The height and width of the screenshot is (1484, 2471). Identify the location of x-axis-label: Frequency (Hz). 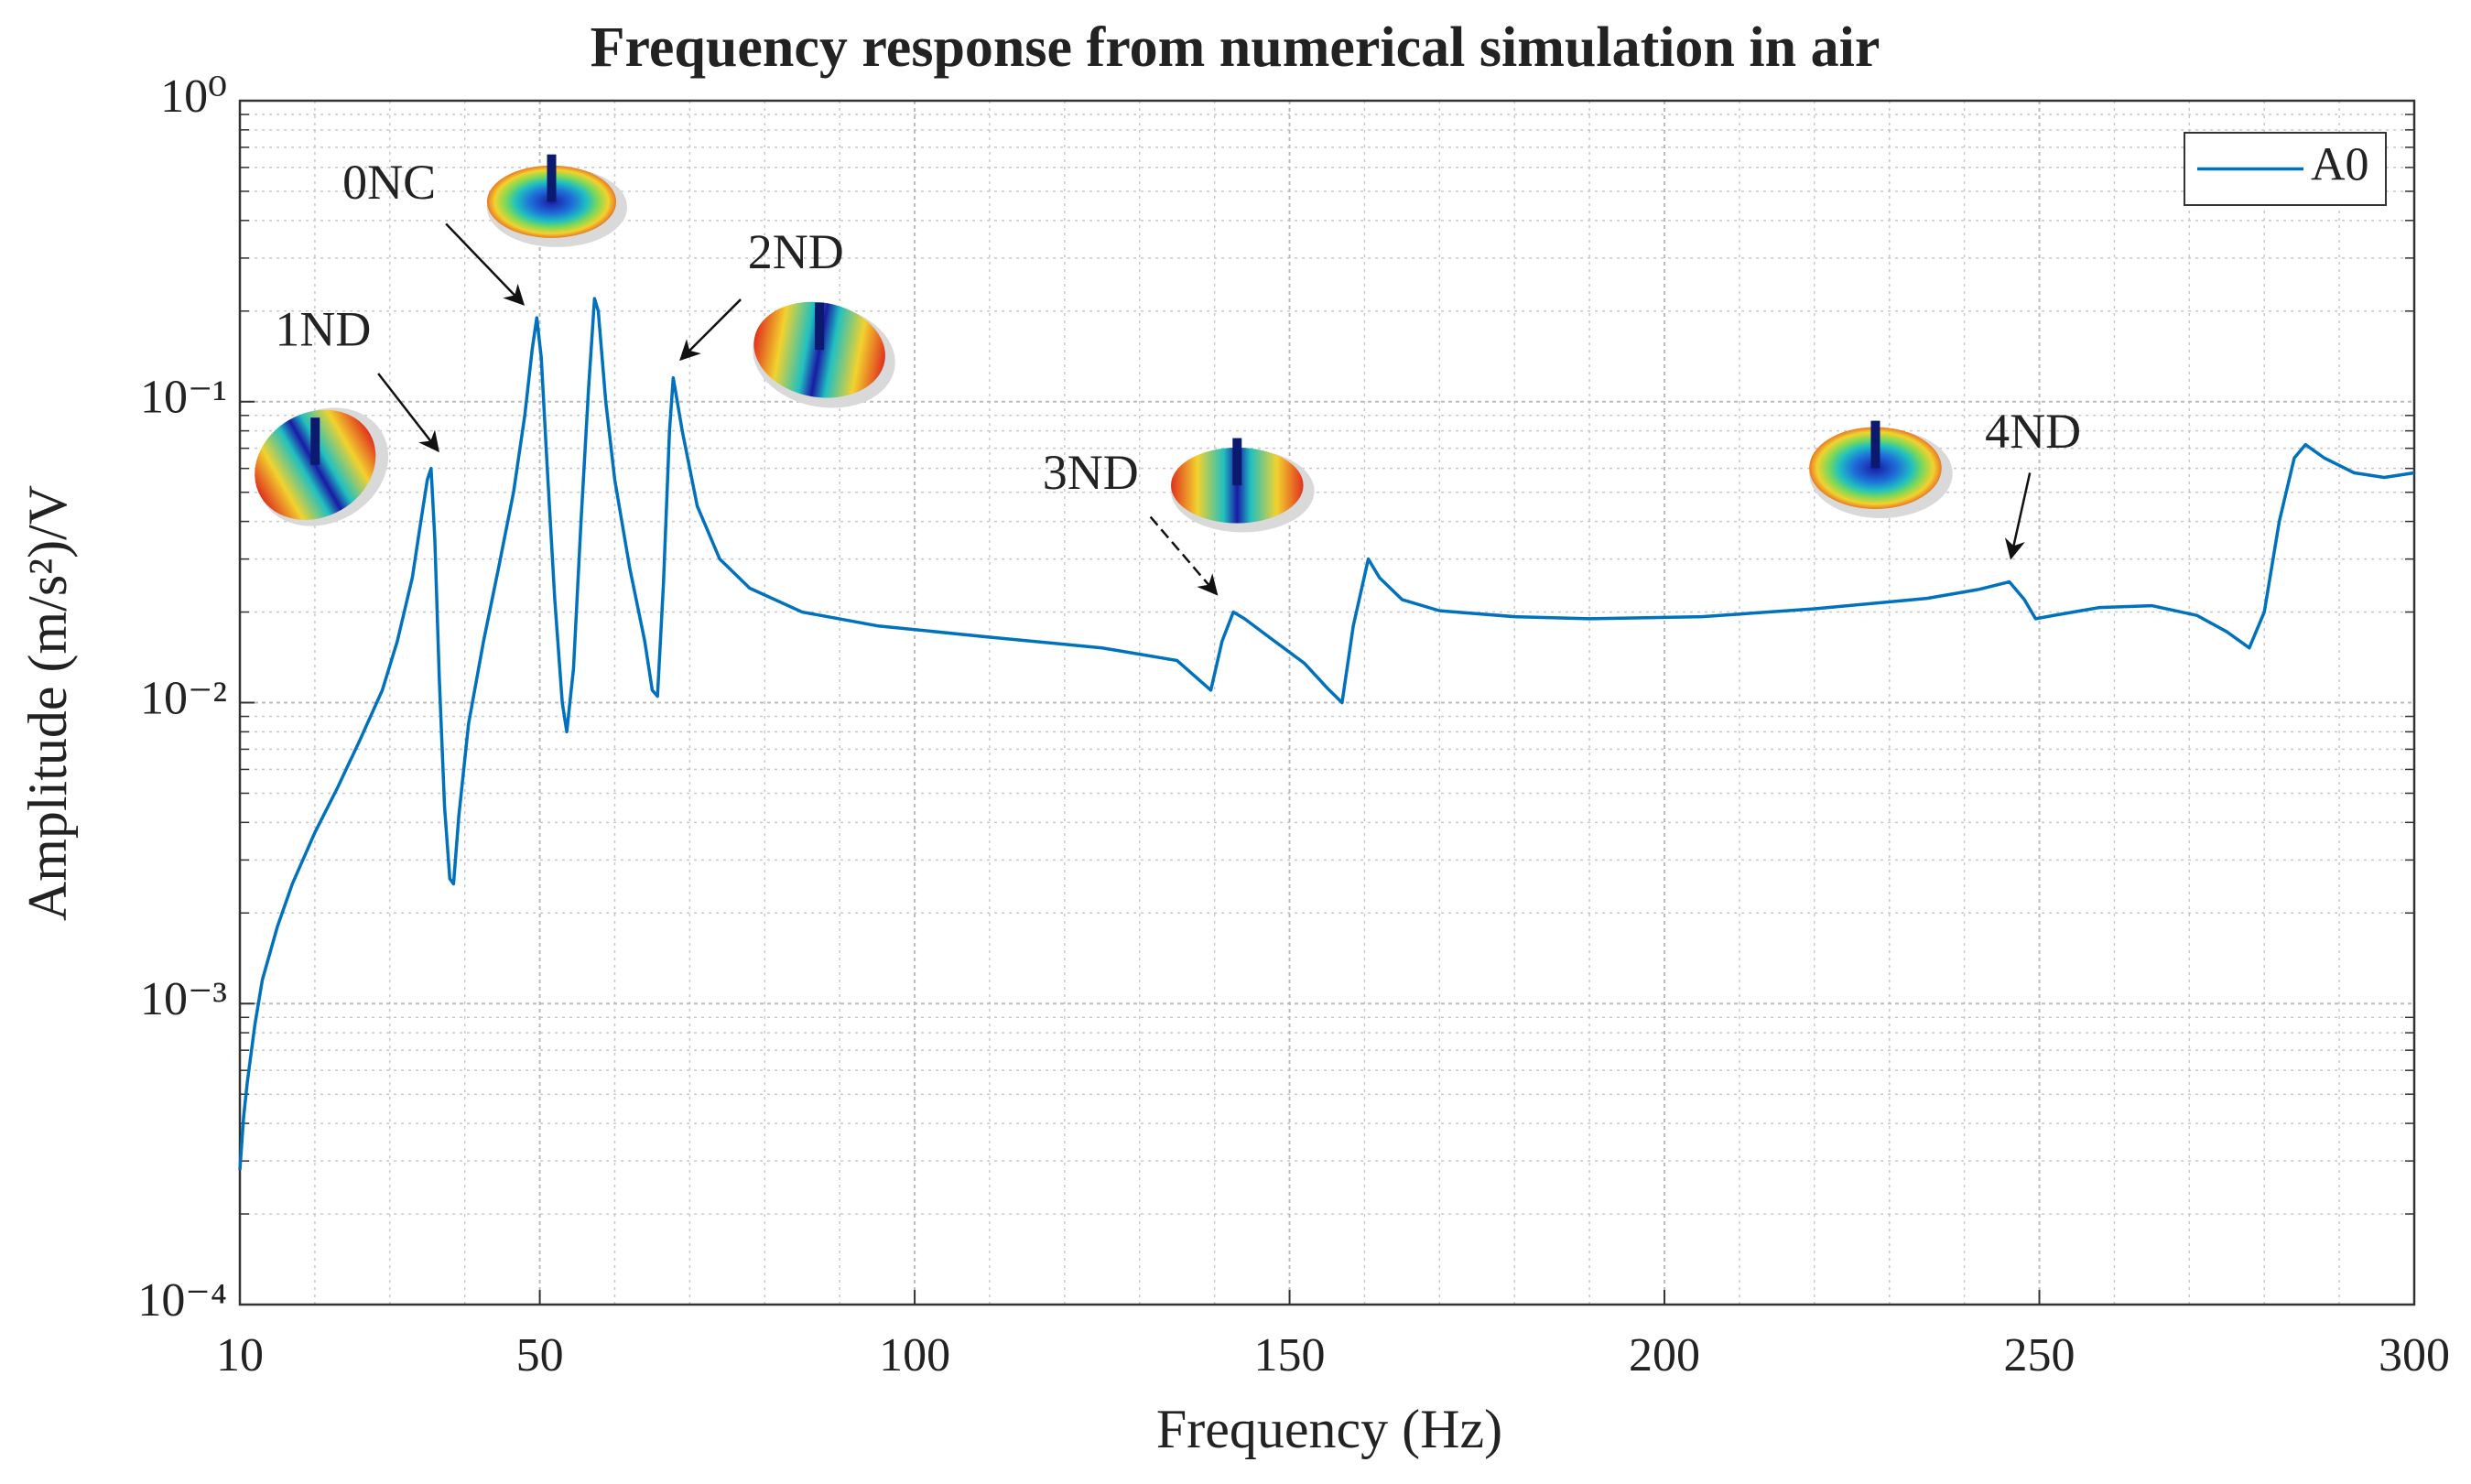
(1329, 1429).